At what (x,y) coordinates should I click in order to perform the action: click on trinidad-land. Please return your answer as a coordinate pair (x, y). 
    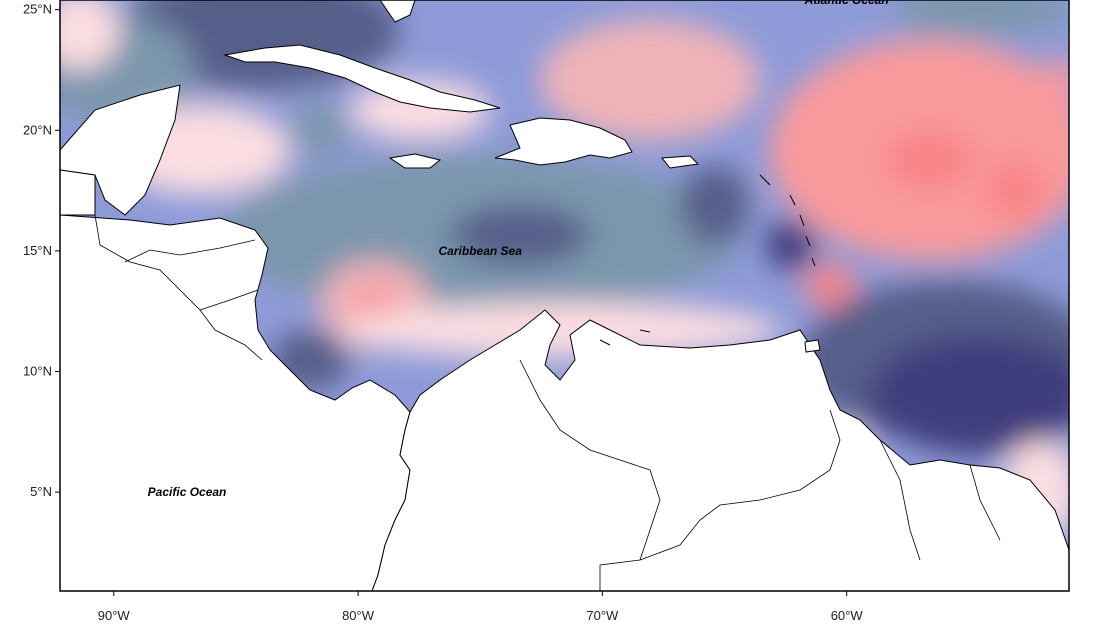
    Looking at the image, I should click on (812, 346).